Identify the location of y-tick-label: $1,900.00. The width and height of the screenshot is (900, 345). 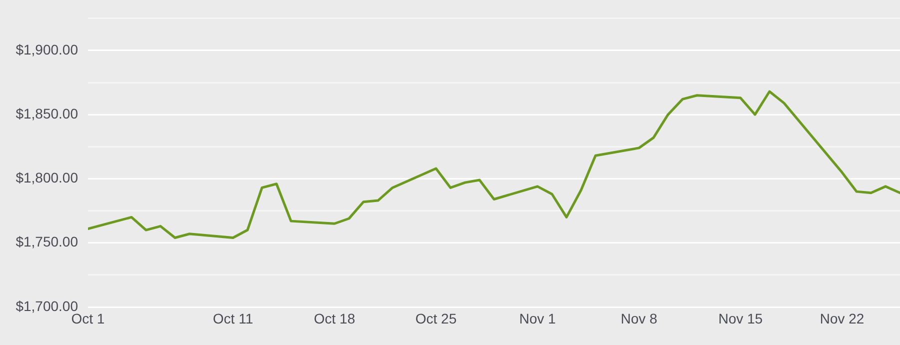
(47, 49).